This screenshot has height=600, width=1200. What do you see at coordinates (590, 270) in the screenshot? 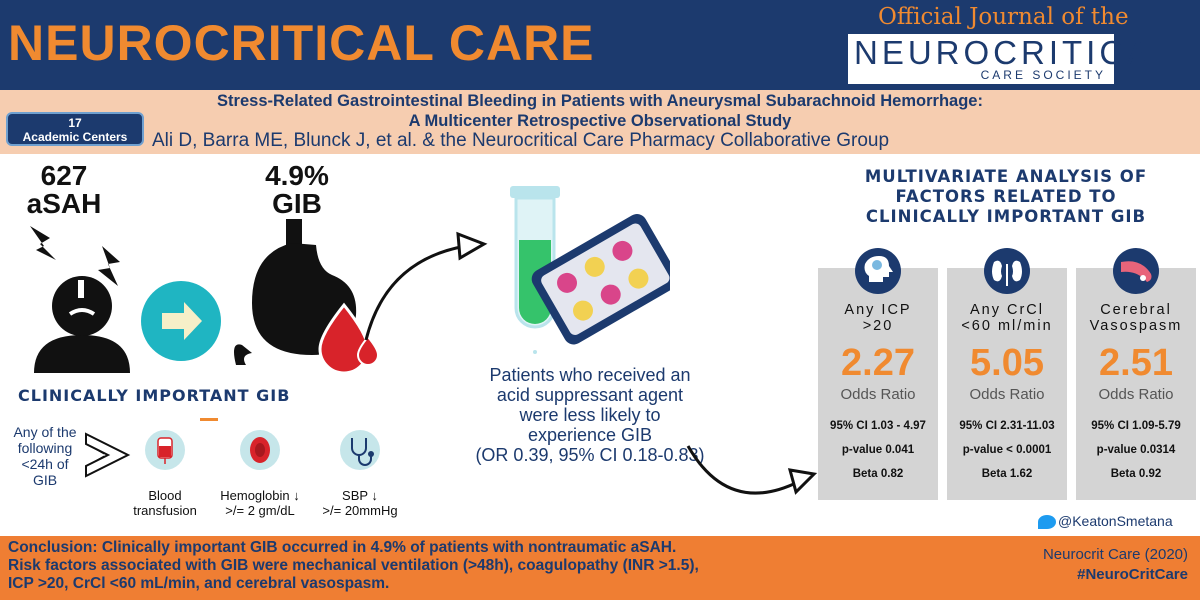
I see `test-tube-pills-icon` at bounding box center [590, 270].